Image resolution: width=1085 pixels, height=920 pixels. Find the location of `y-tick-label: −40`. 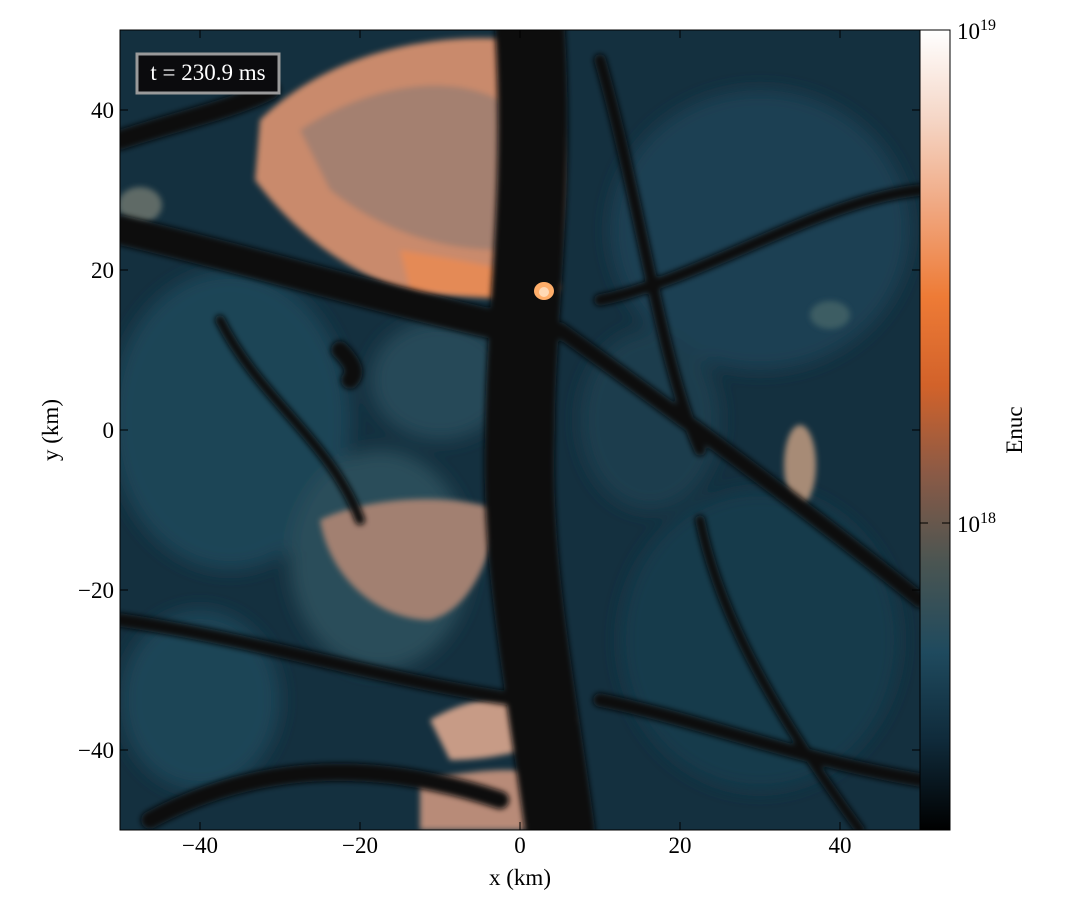

y-tick-label: −40 is located at coordinates (96, 750).